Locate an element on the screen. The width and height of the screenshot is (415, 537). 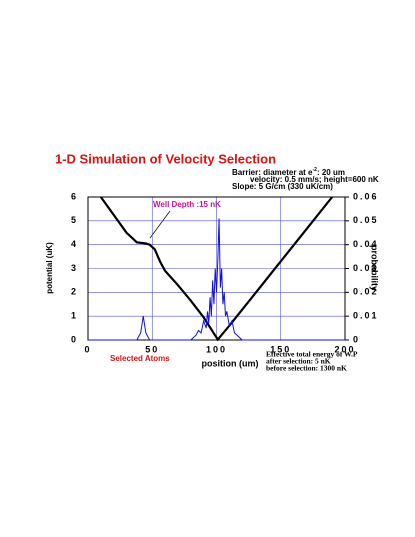
y2-tick-label: 0.02 is located at coordinates (366, 292).